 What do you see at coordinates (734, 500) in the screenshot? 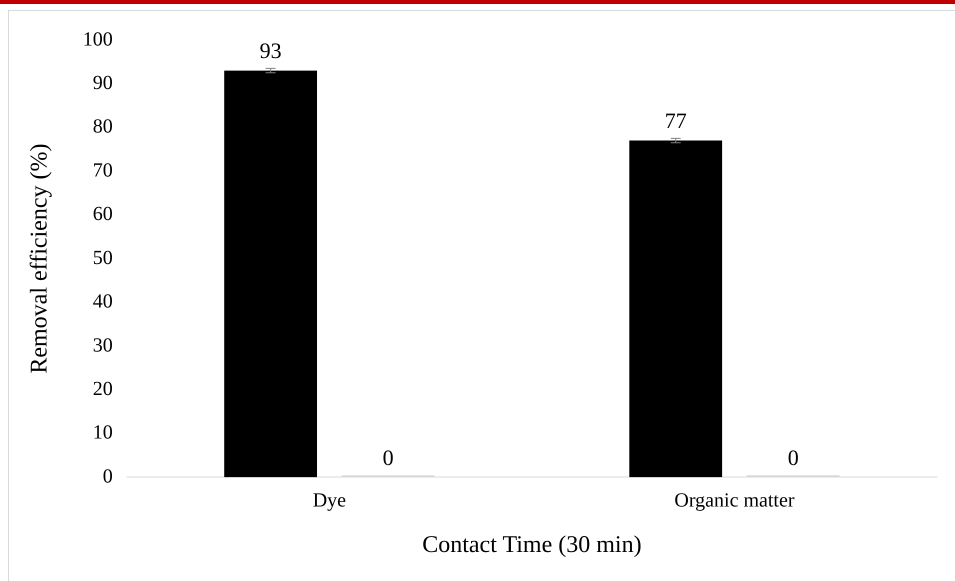
I see `x-tick-label: Organic matter` at bounding box center [734, 500].